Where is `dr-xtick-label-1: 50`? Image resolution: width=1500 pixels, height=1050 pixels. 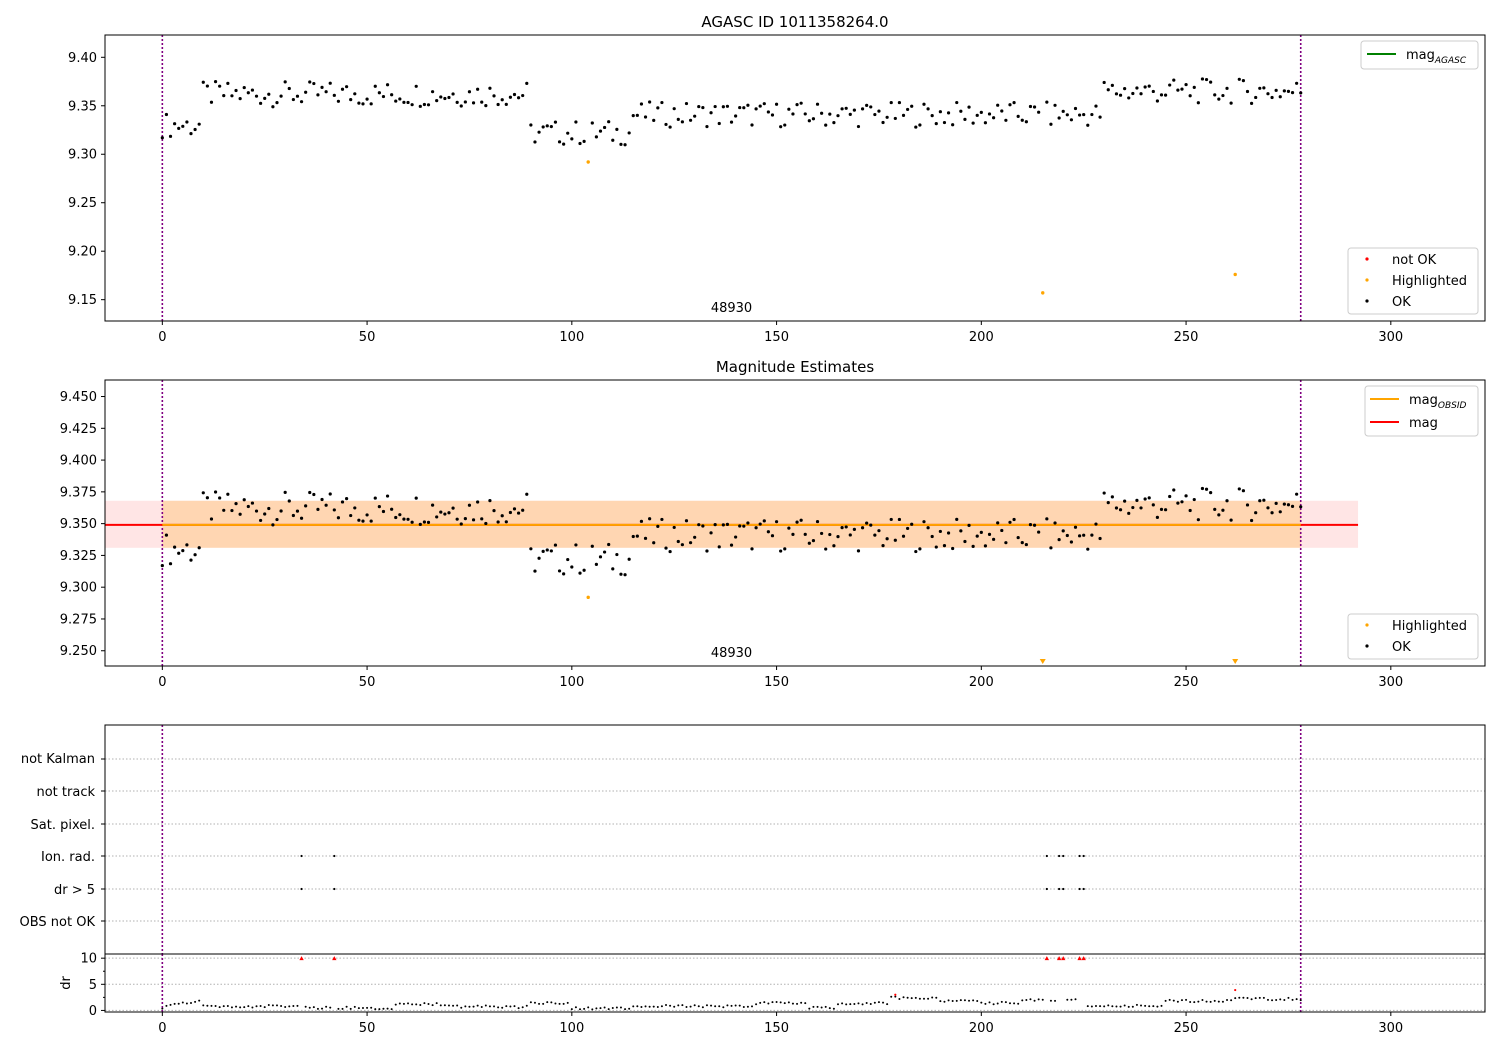 dr-xtick-label-1: 50 is located at coordinates (367, 1028).